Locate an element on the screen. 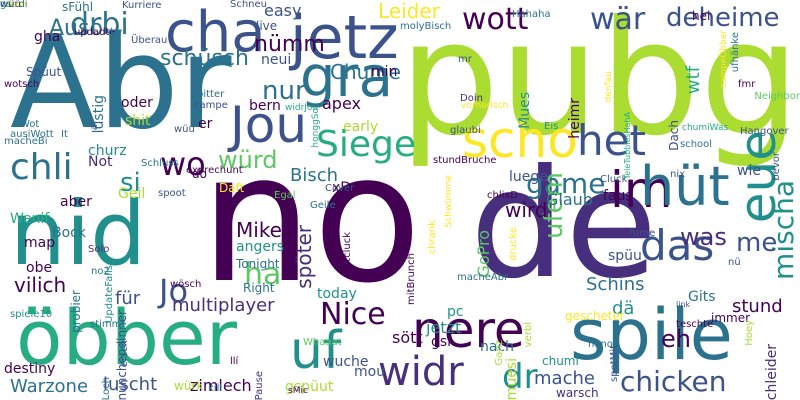  word-cloud-word: min is located at coordinates (384, 72).